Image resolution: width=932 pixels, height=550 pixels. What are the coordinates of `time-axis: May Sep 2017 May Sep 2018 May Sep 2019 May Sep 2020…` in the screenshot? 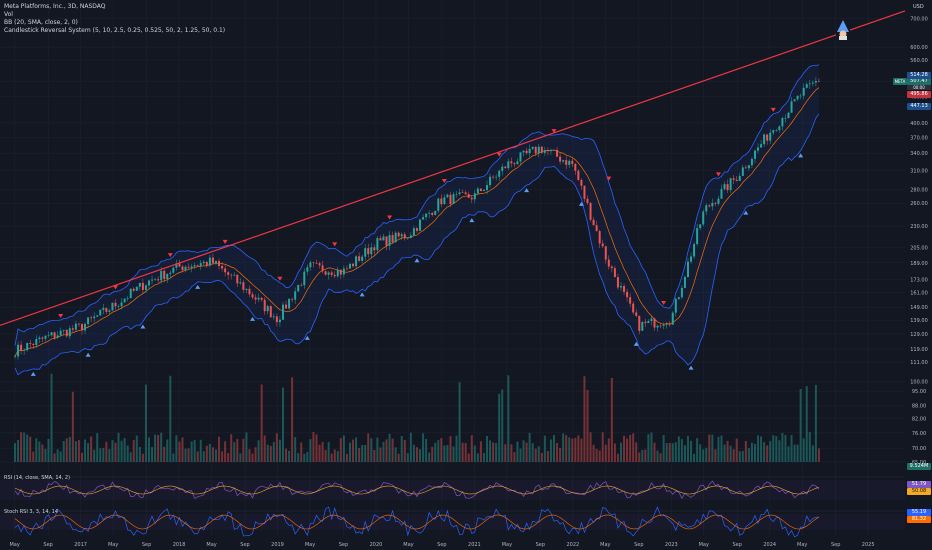 It's located at (441, 545).